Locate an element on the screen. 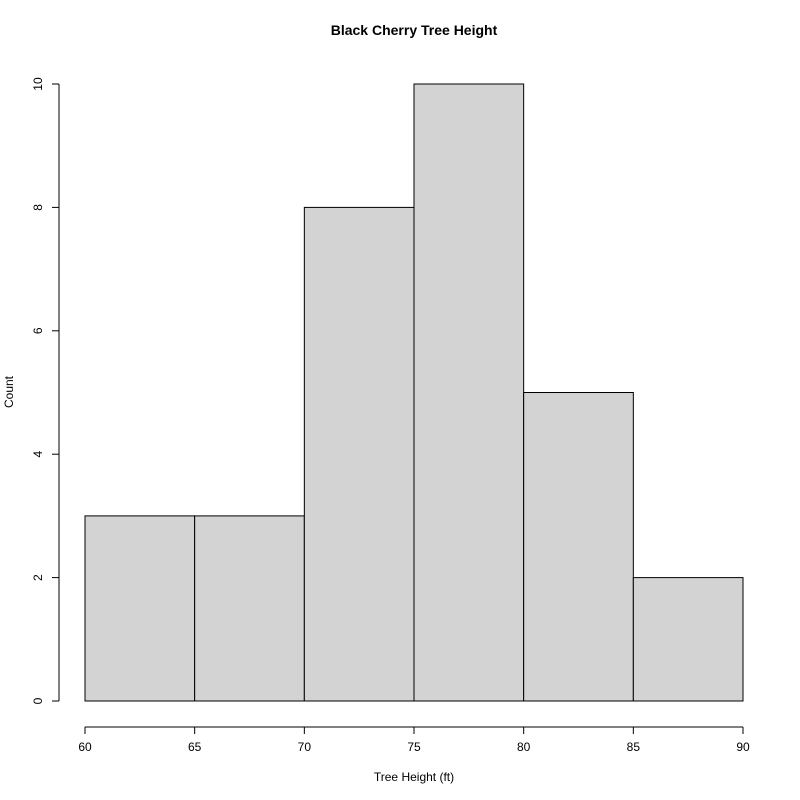  x-axis-label: Tree Height (ft) is located at coordinates (414, 777).